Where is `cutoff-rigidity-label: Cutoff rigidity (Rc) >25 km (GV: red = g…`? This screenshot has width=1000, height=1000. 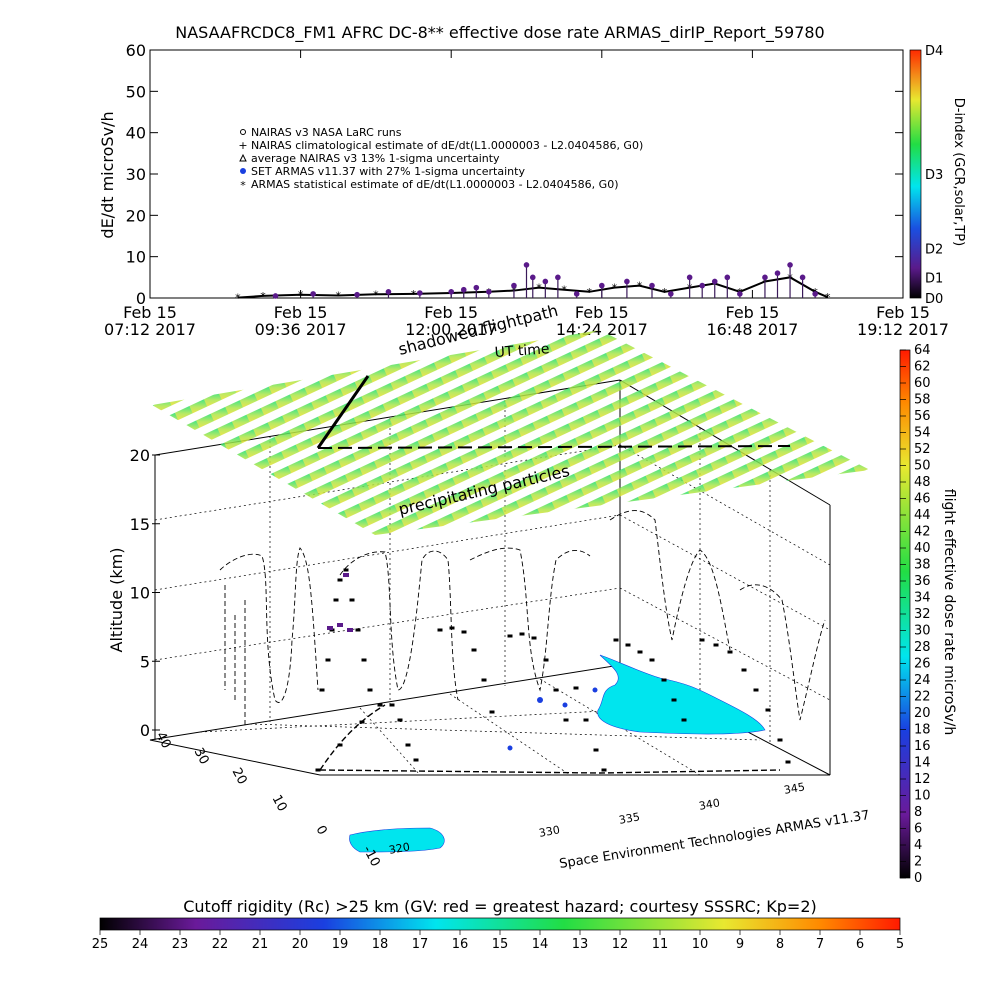 cutoff-rigidity-label: Cutoff rigidity (Rc) >25 km (GV: red = g… is located at coordinates (500, 906).